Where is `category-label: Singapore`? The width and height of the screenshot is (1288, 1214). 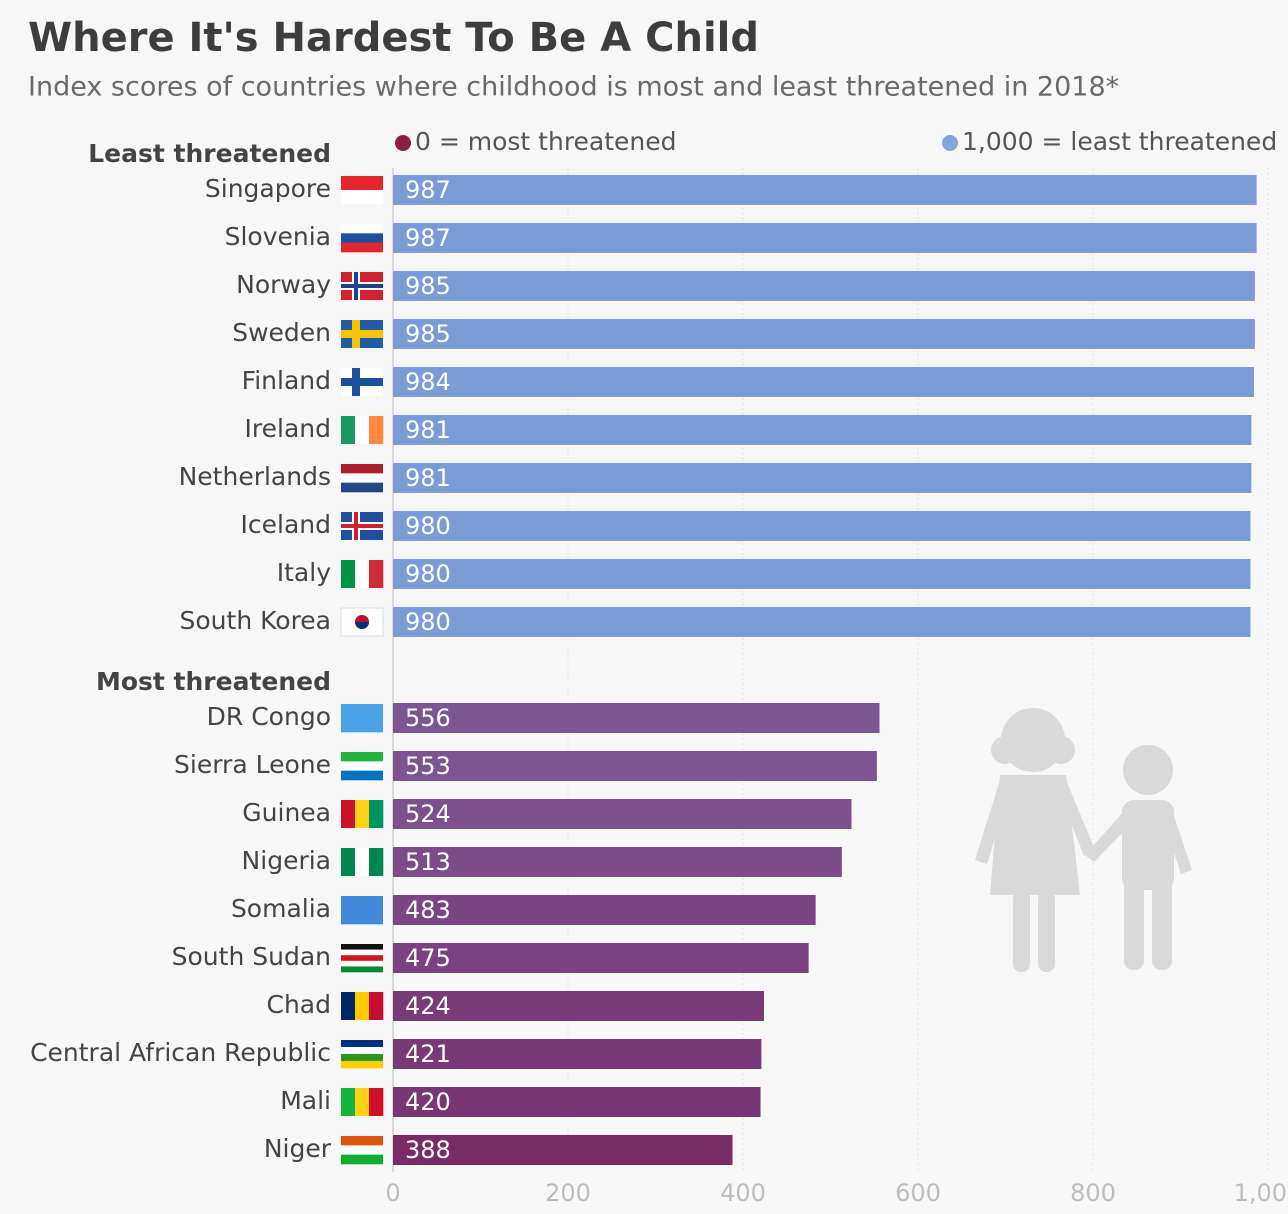 category-label: Singapore is located at coordinates (268, 188).